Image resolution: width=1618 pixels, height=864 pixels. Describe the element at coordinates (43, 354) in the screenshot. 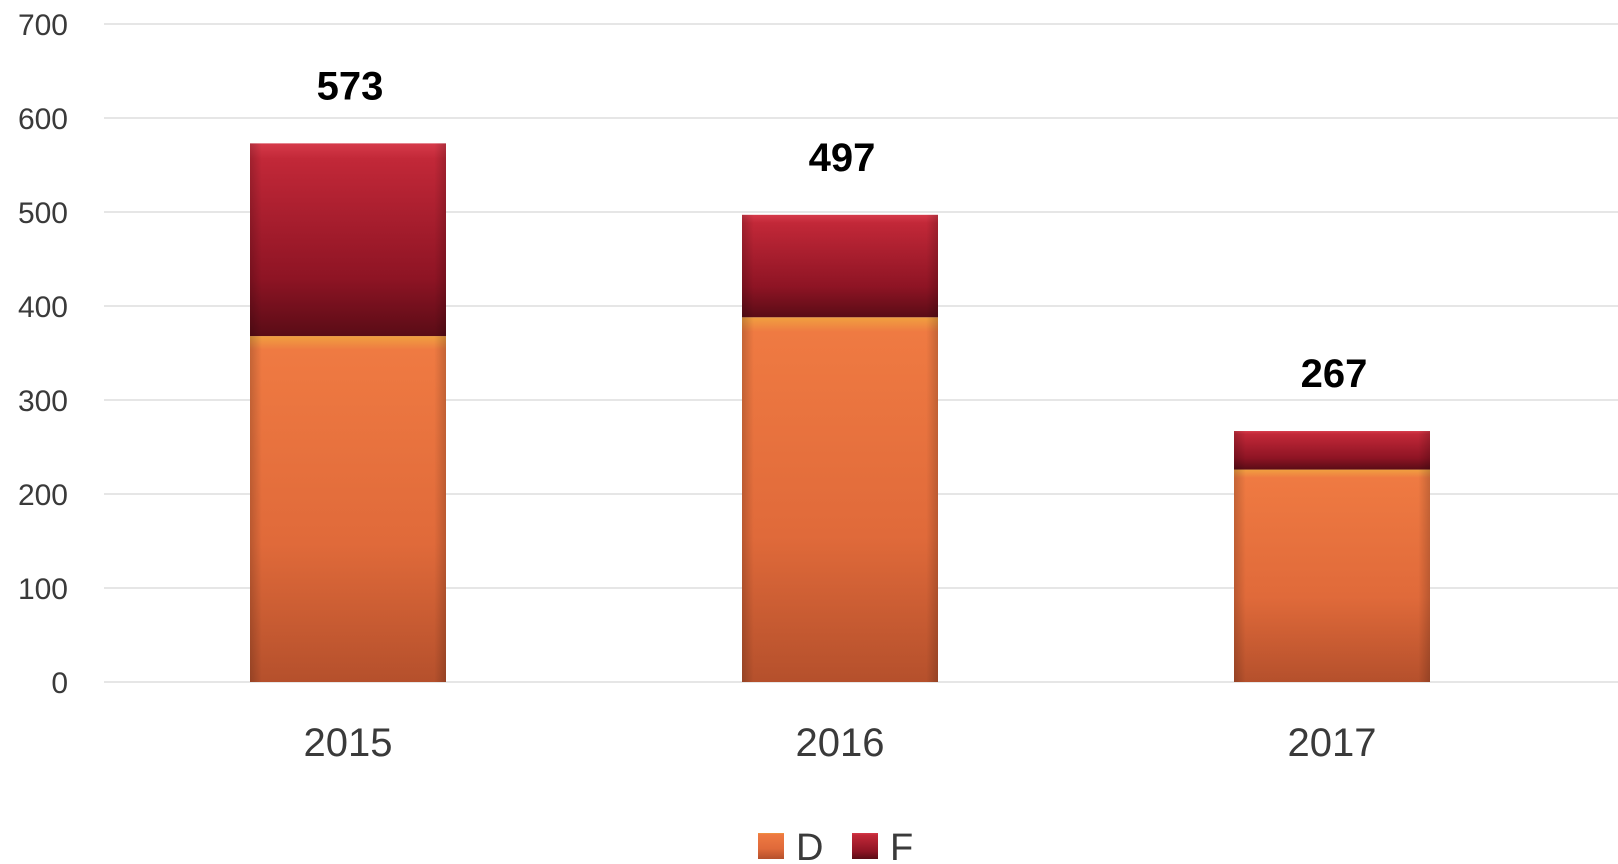

I see `y-axis-ticks: 0 100 200 300 400 500 600 700` at that location.